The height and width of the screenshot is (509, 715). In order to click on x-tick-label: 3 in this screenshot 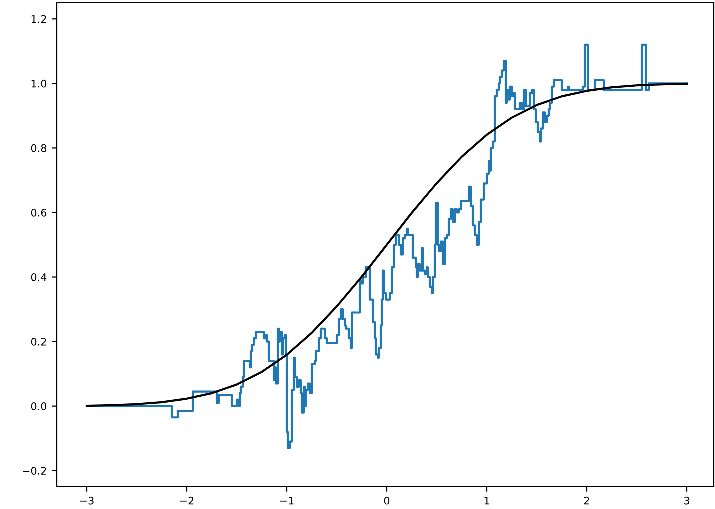, I will do `click(687, 500)`.